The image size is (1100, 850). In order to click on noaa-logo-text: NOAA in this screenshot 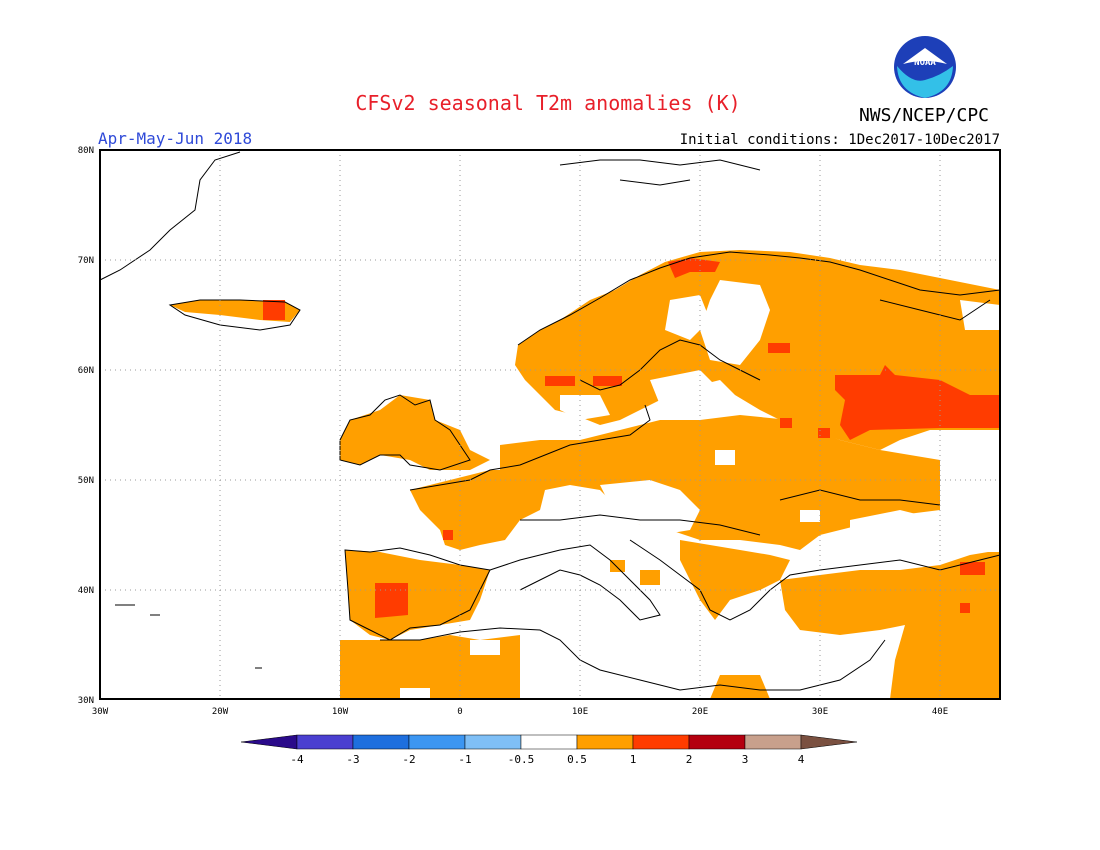, I will do `click(925, 63)`.